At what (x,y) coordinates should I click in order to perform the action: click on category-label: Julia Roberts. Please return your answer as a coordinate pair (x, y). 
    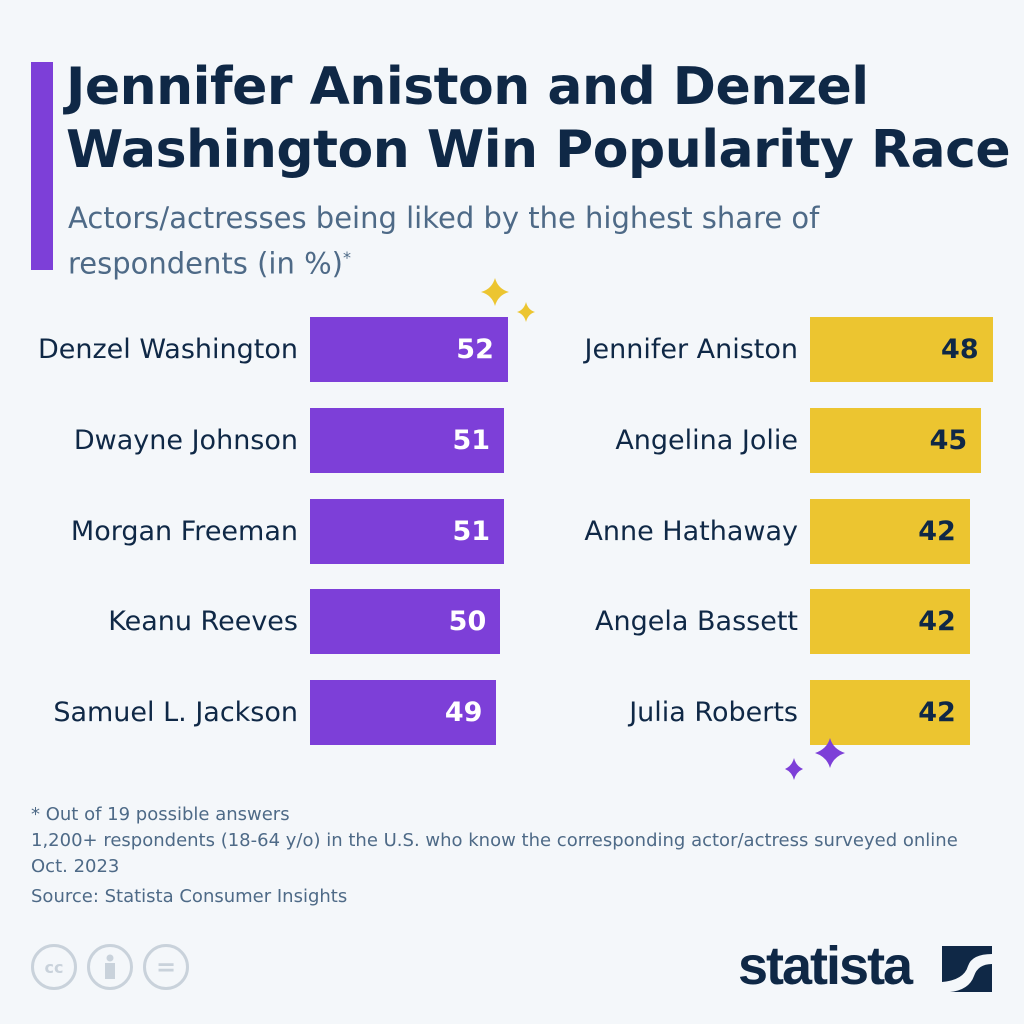
    Looking at the image, I should click on (713, 713).